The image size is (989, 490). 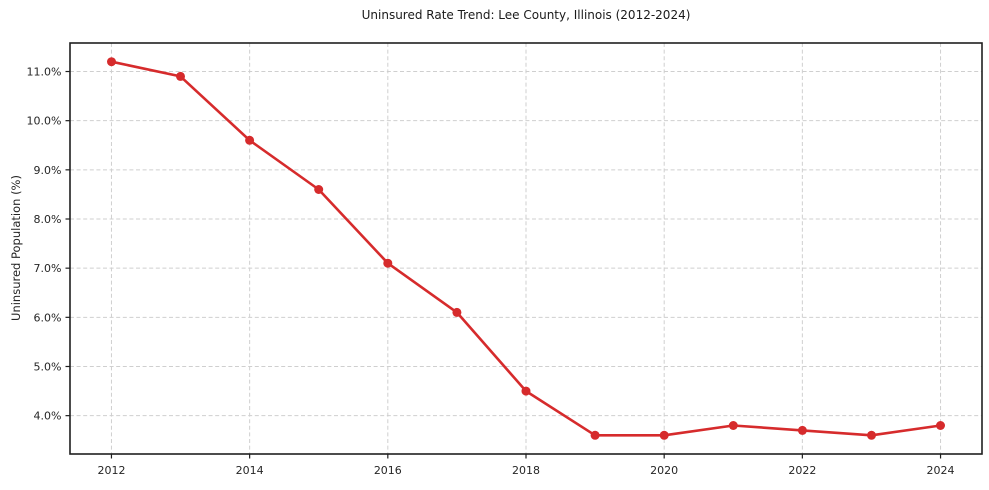 What do you see at coordinates (388, 470) in the screenshot?
I see `x-tick-label: 2016` at bounding box center [388, 470].